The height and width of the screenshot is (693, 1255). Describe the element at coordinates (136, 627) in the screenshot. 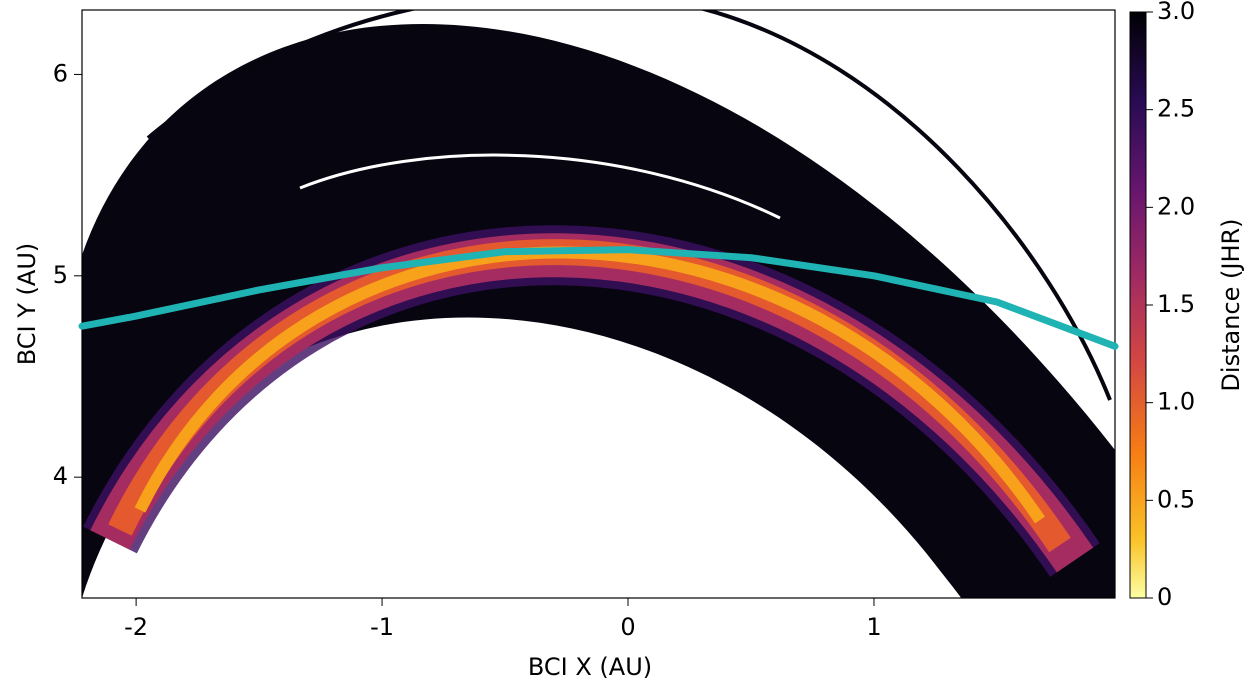

I see `x-tick-label: -2` at that location.